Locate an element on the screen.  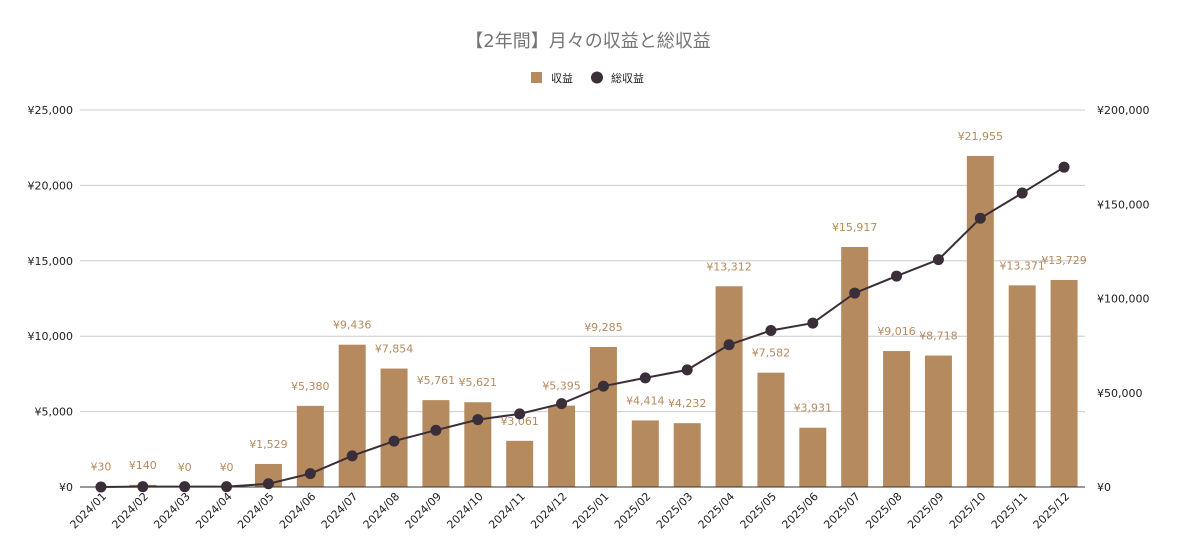
bar-data-label: ¥13,371 is located at coordinates (1022, 265).